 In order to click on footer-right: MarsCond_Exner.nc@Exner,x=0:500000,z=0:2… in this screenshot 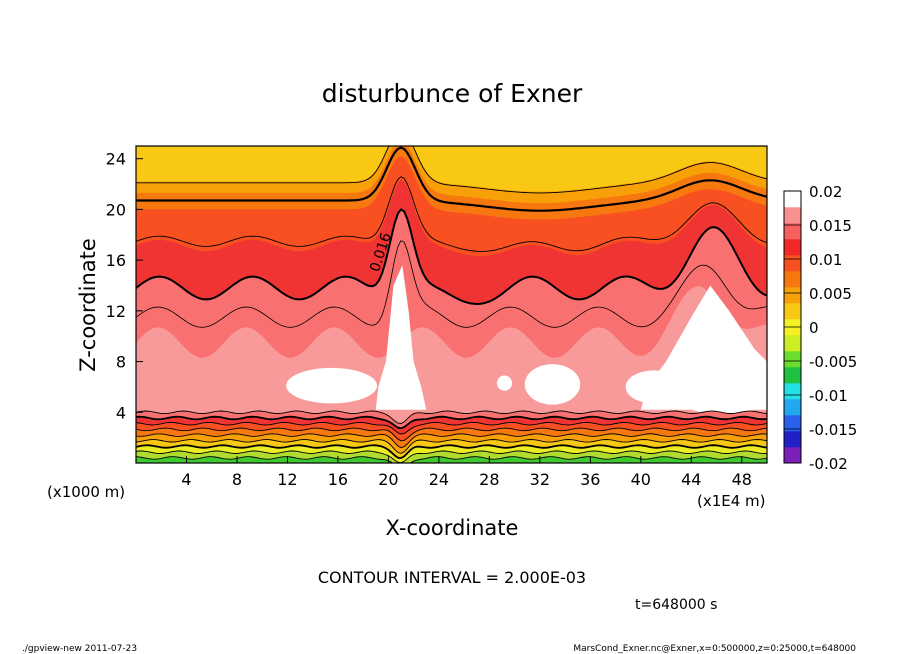, I will do `click(714, 649)`.